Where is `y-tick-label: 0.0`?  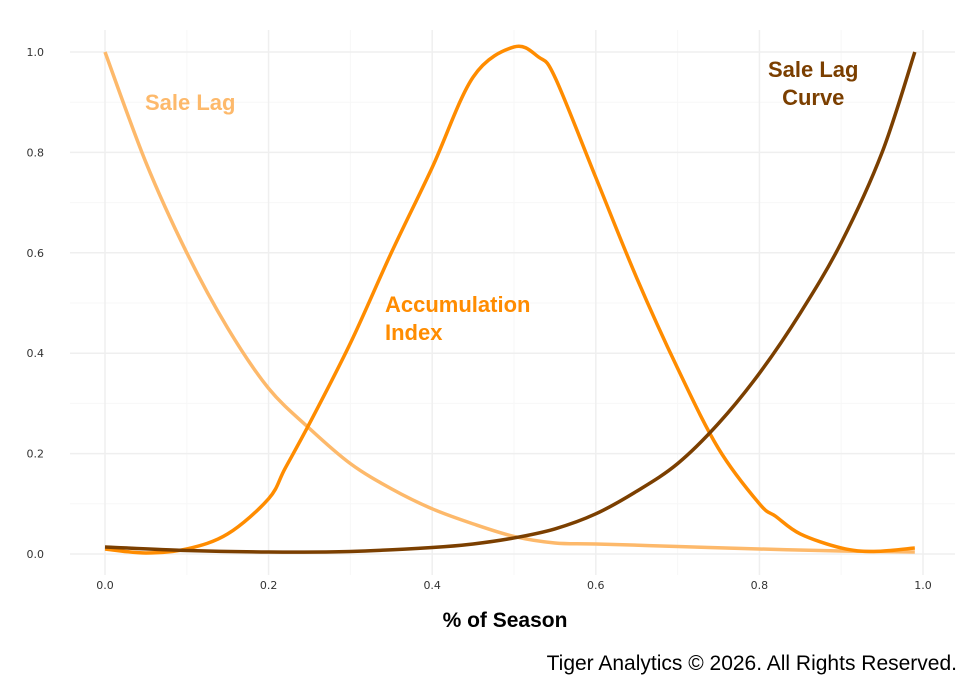 y-tick-label: 0.0 is located at coordinates (36, 554).